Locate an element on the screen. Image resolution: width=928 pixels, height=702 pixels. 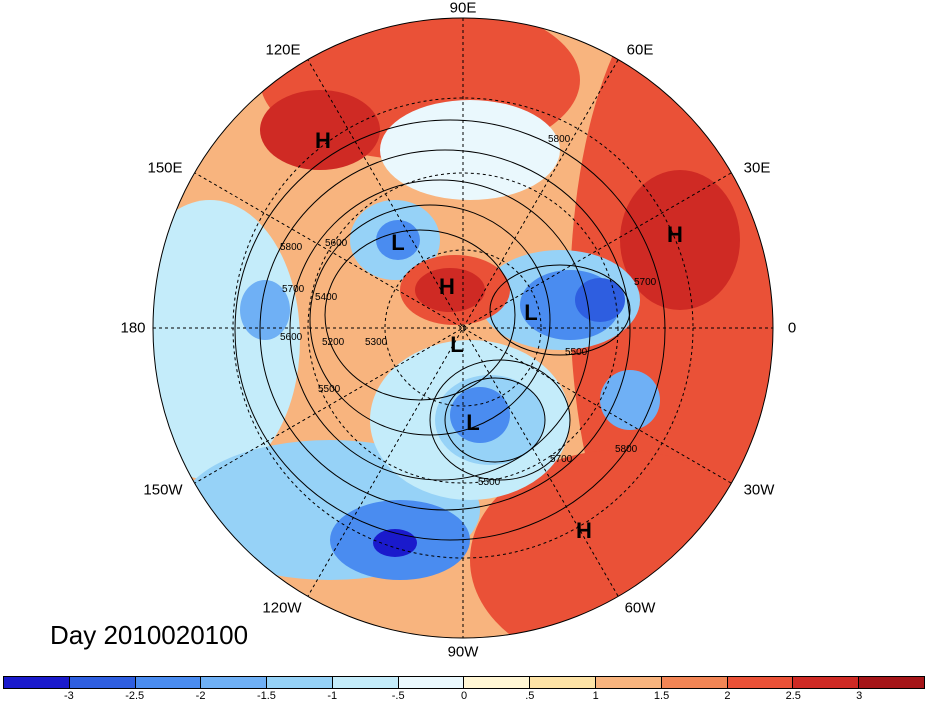
lon-label-60e: 60E is located at coordinates (640, 50).